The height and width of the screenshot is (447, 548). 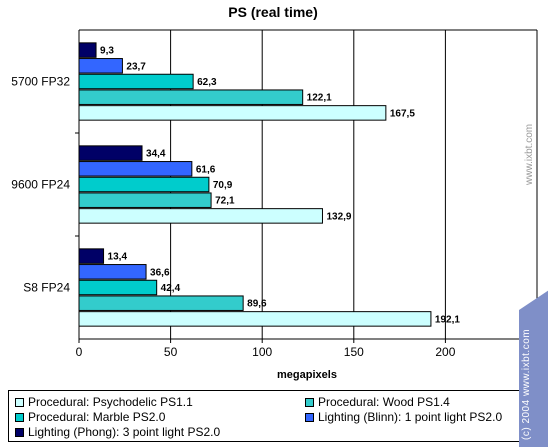 I want to click on legend-item: Lighting (Phong): 3 point light PS2.0, so click(x=117, y=432).